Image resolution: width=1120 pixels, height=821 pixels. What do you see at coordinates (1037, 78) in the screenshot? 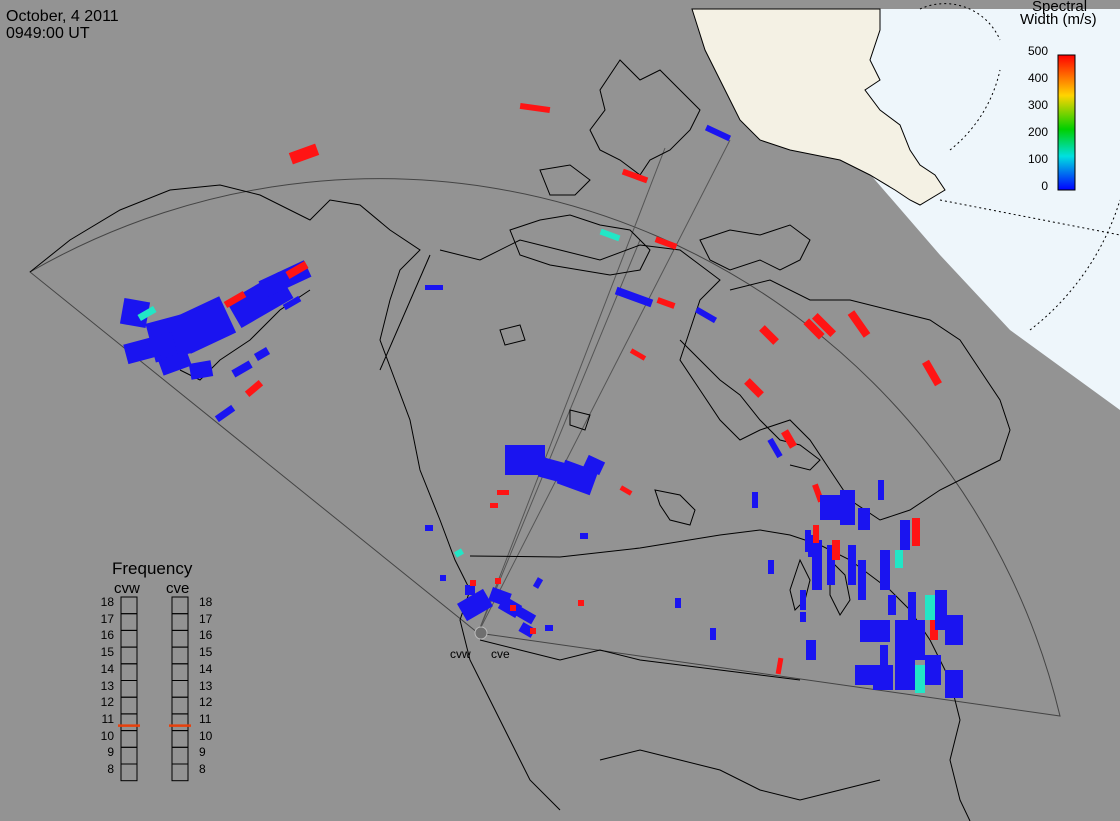
I see `color-scale-tick: 400` at bounding box center [1037, 78].